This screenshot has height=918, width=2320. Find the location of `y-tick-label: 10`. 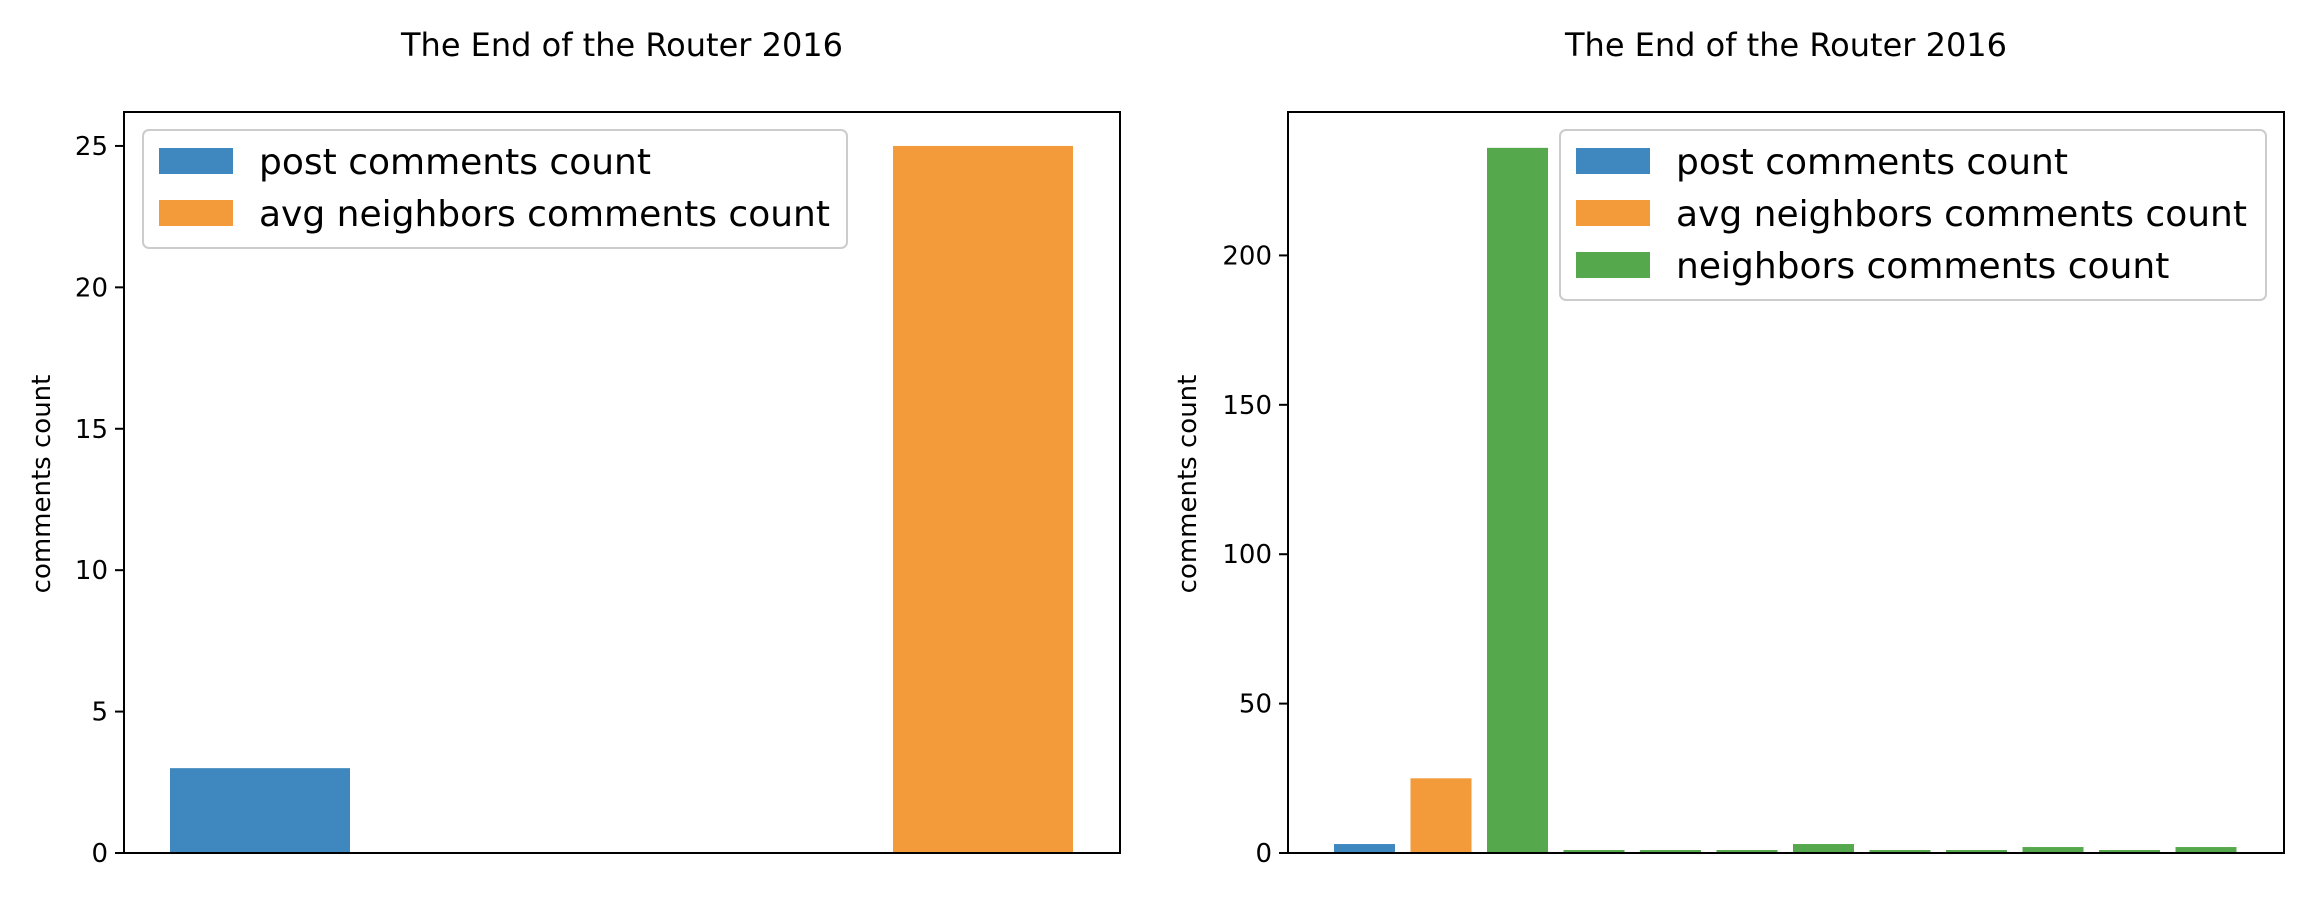

y-tick-label: 10 is located at coordinates (91, 571).